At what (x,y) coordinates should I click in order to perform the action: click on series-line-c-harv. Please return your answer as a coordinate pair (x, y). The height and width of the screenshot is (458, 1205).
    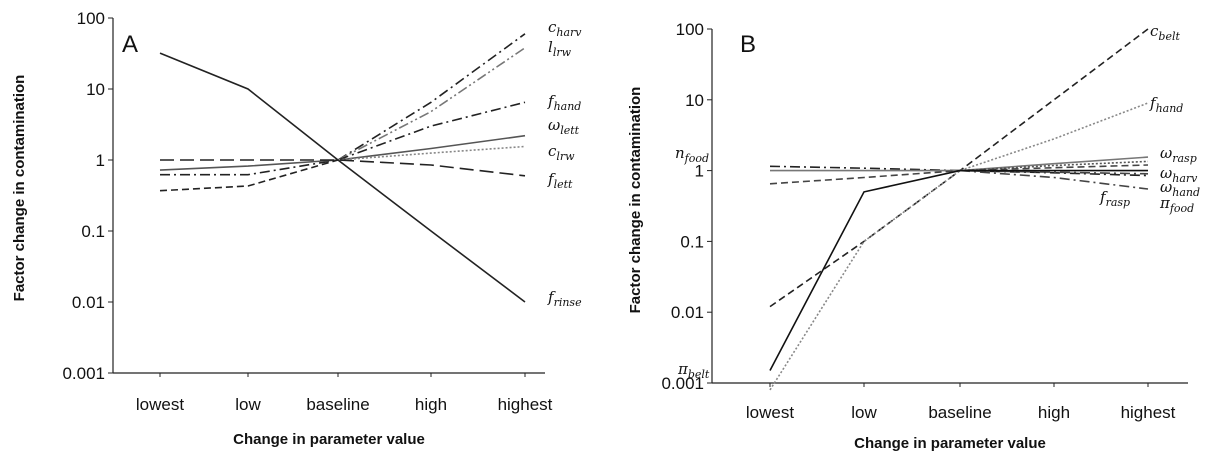
    Looking at the image, I should click on (431, 97).